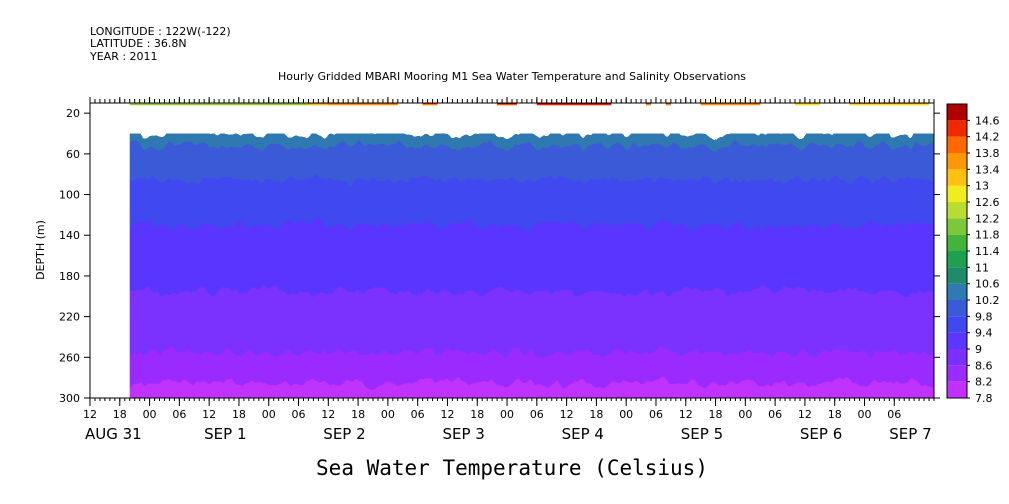  What do you see at coordinates (987, 153) in the screenshot?
I see `colorbar-label: 13.8` at bounding box center [987, 153].